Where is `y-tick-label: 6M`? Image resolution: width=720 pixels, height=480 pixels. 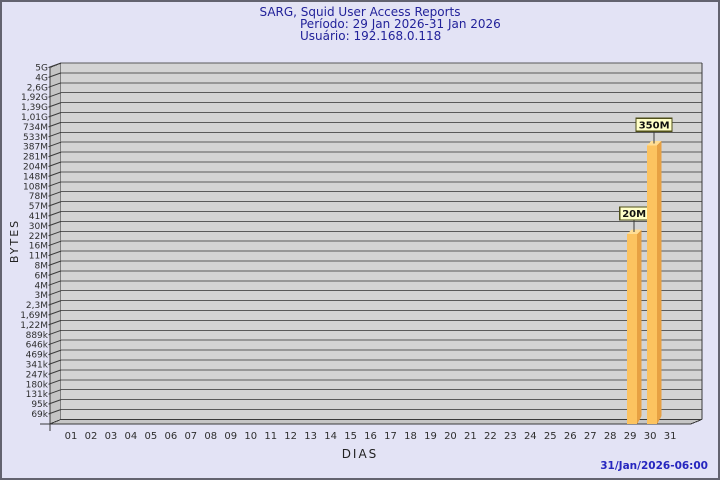 y-tick-label: 6M is located at coordinates (42, 276).